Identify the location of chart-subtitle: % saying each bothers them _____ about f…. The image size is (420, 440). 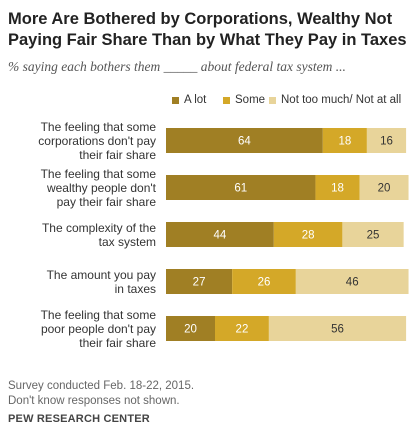
(177, 66).